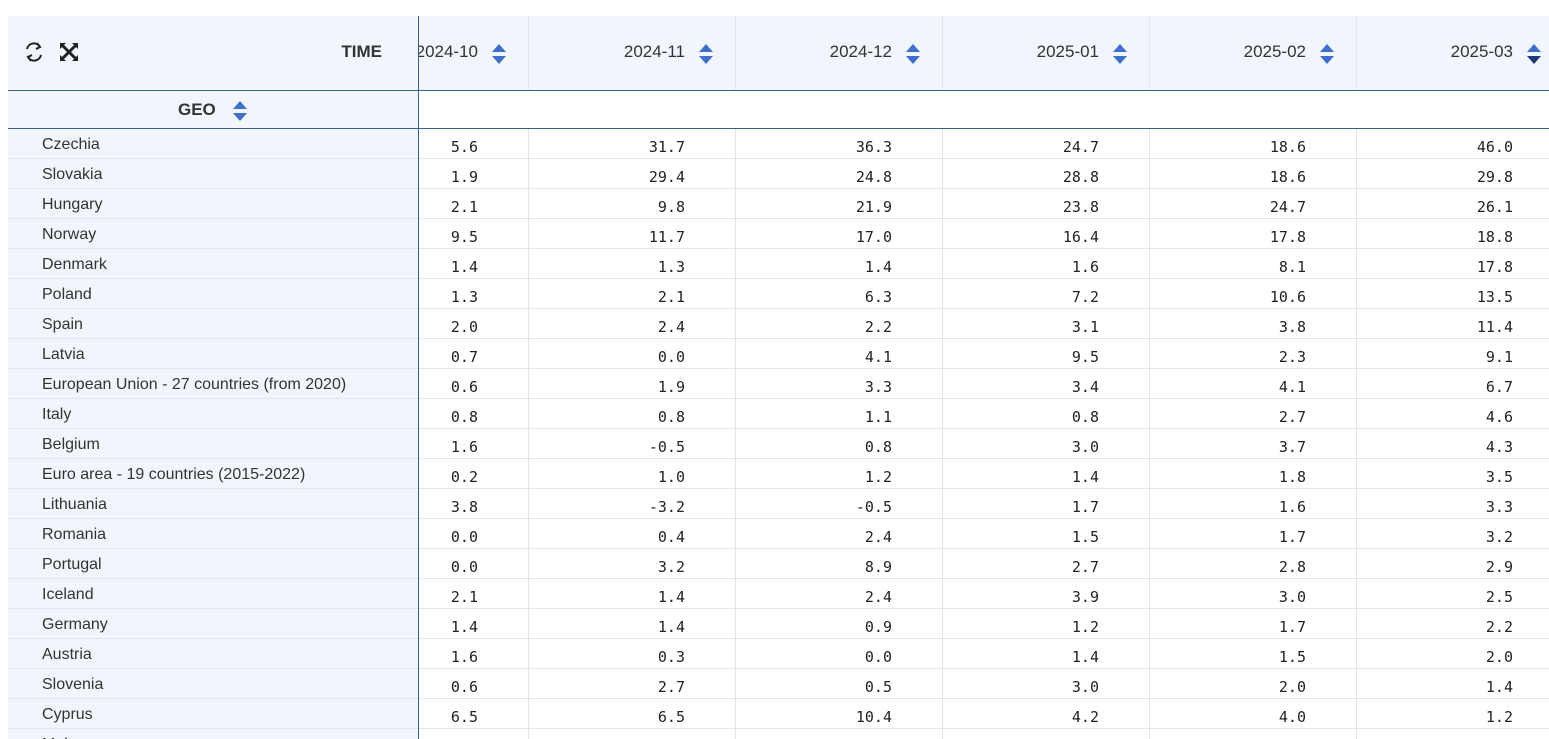 Image resolution: width=1549 pixels, height=739 pixels. I want to click on value-cell: 0.6, so click(473, 384).